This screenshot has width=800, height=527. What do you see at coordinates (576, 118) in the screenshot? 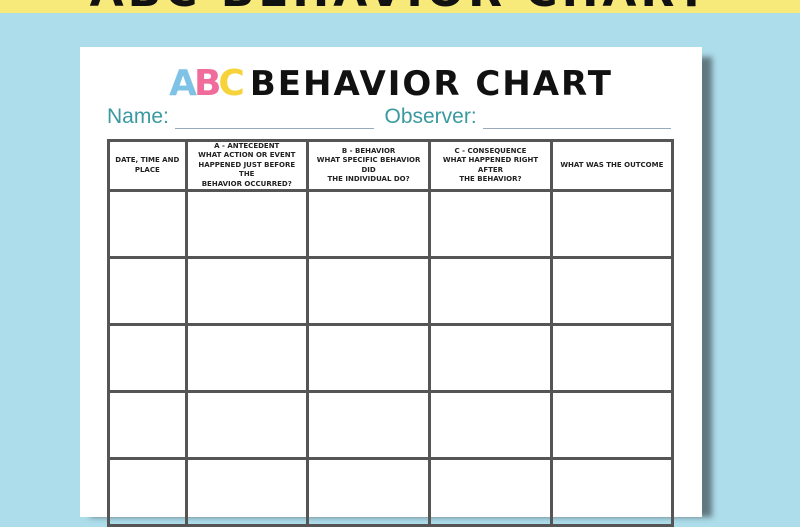
I see `observer-field` at bounding box center [576, 118].